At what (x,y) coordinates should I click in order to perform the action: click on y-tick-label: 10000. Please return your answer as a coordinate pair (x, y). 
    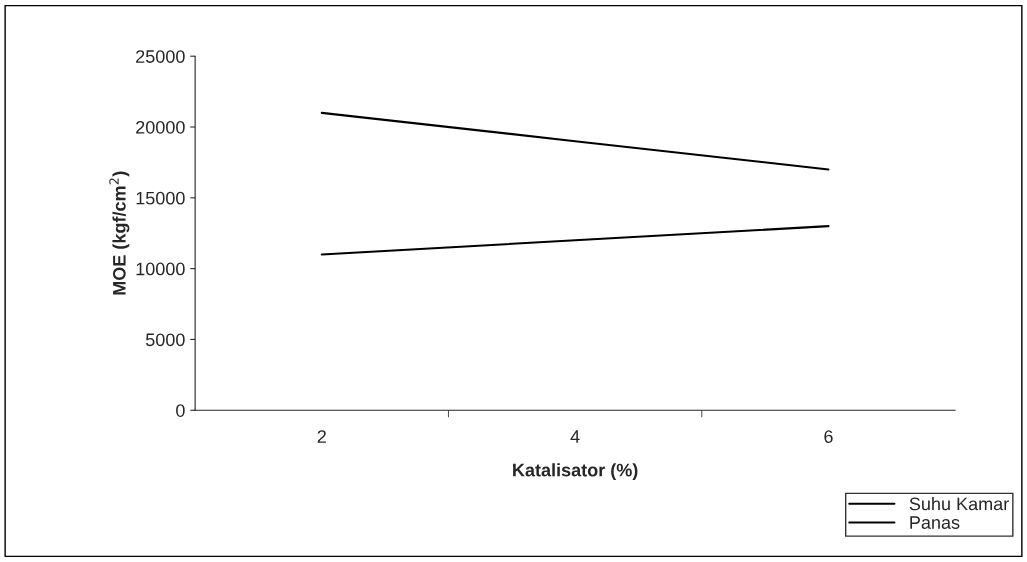
    Looking at the image, I should click on (160, 269).